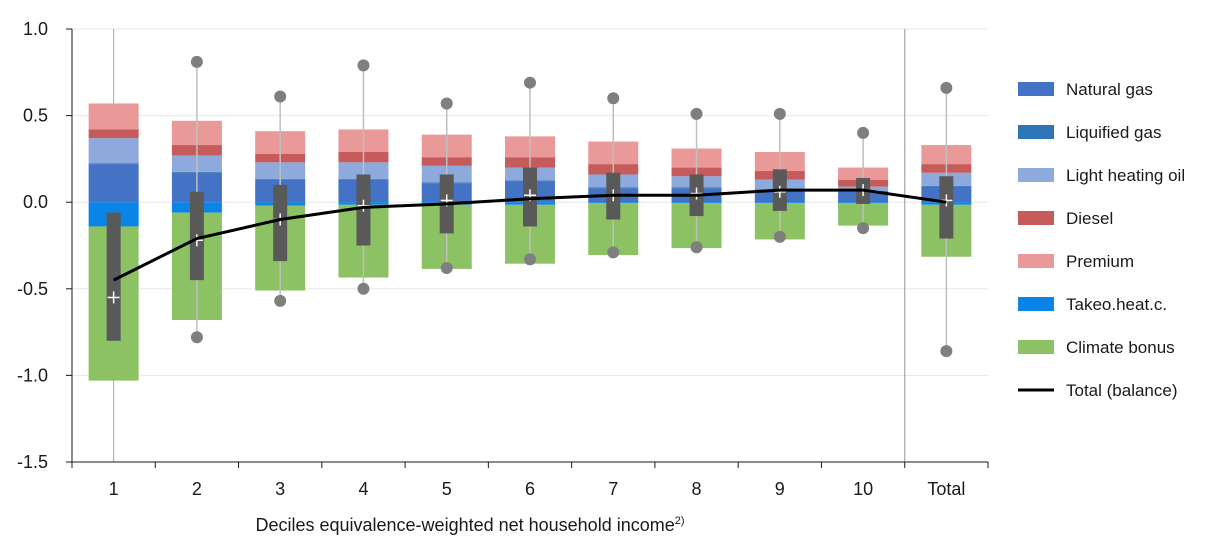 The width and height of the screenshot is (1208, 539). What do you see at coordinates (613, 489) in the screenshot?
I see `x-tick-label: 7` at bounding box center [613, 489].